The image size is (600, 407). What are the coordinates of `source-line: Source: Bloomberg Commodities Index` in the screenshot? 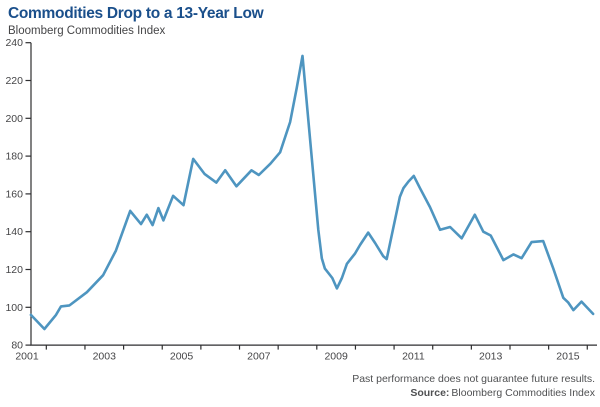 It's located at (473, 393).